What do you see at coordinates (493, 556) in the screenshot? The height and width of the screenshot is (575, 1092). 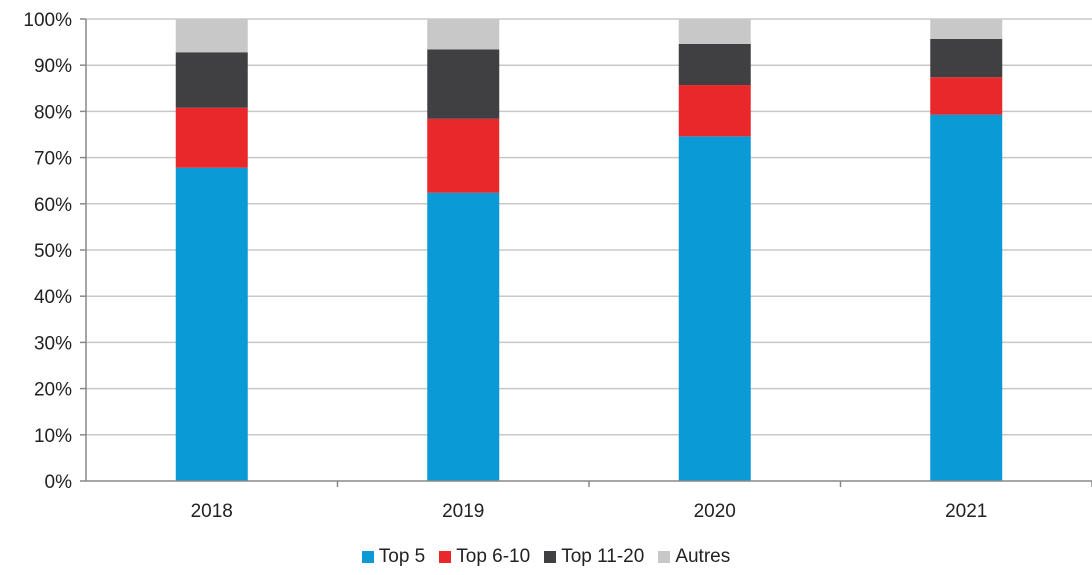 I see `legend-label: Top 6-10` at bounding box center [493, 556].